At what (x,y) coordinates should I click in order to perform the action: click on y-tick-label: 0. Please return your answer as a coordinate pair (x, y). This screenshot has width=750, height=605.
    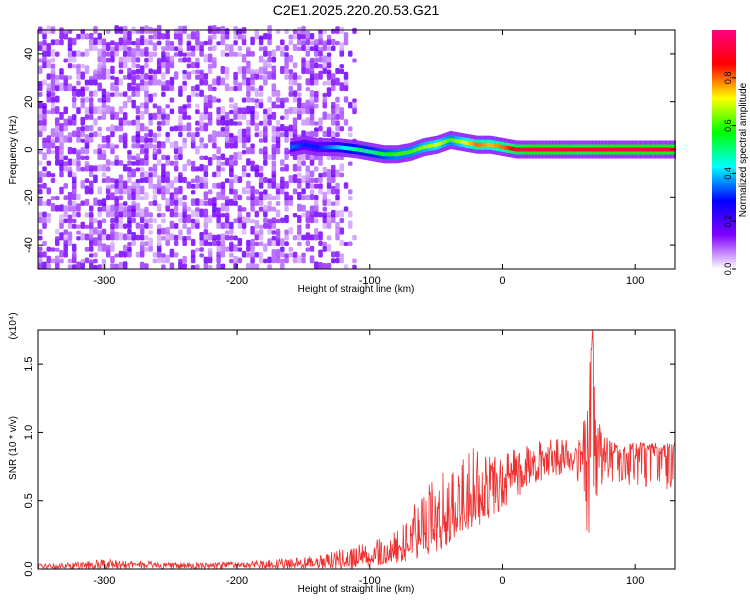
    Looking at the image, I should click on (29, 149).